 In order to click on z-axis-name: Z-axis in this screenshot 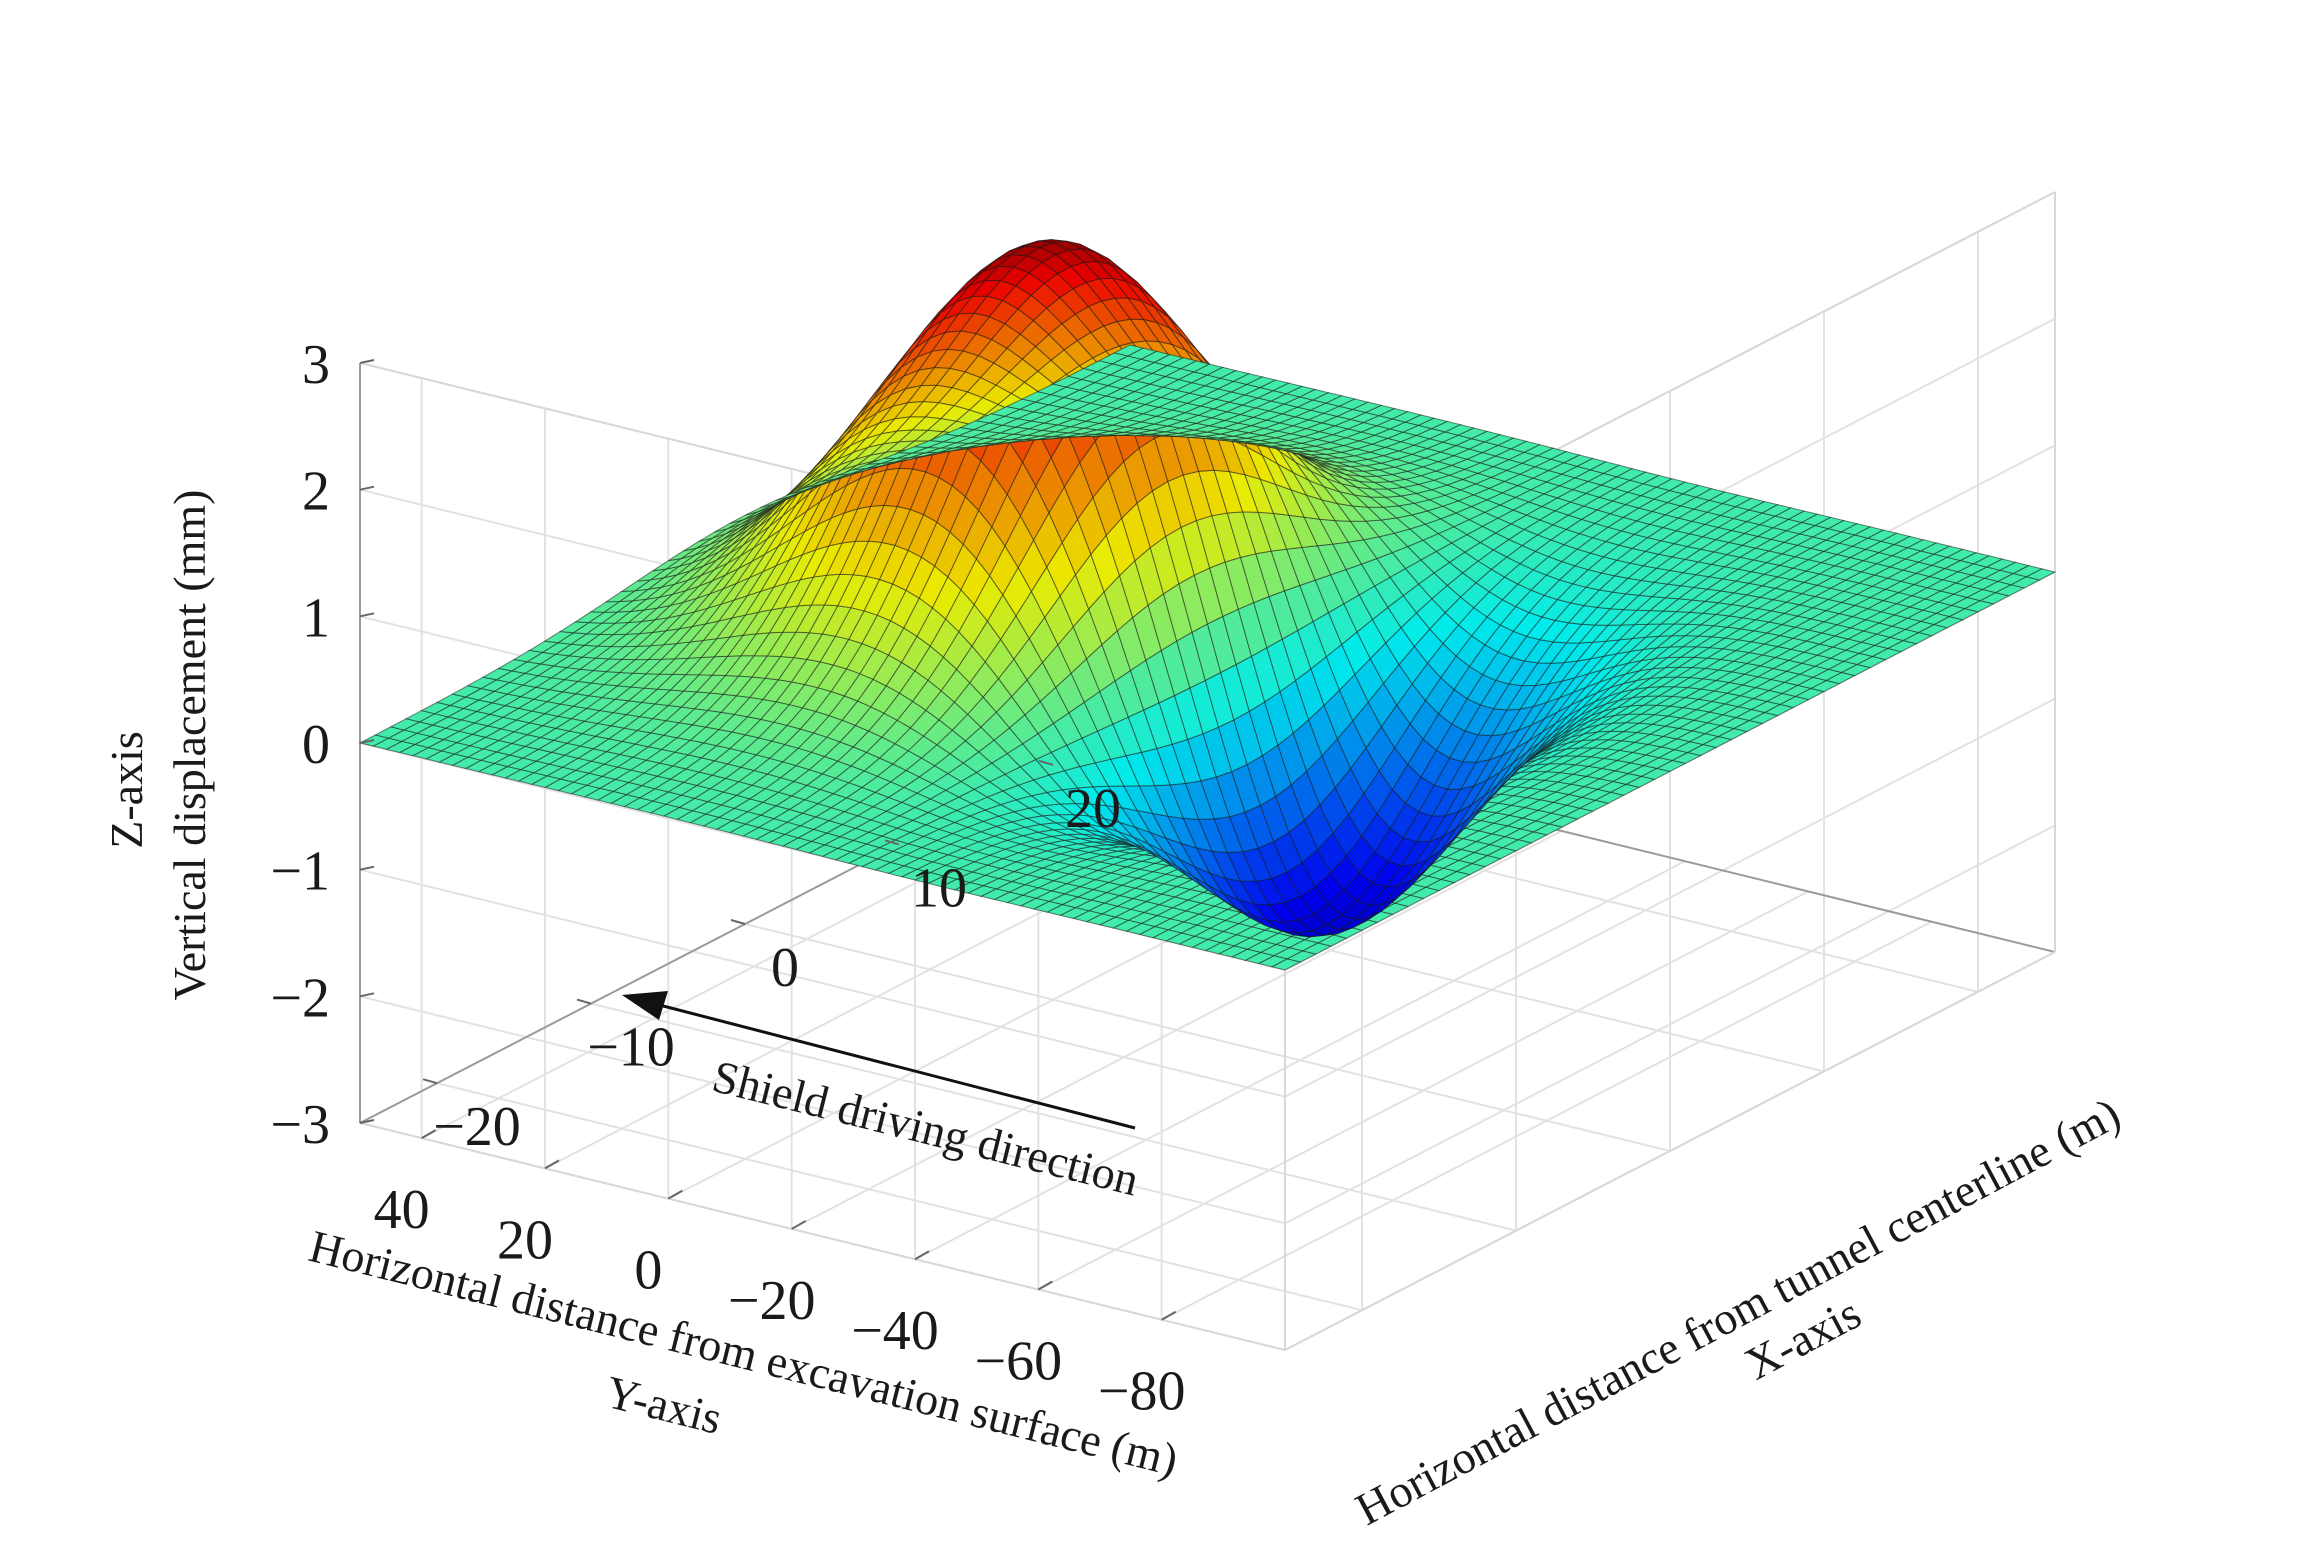, I will do `click(126, 790)`.